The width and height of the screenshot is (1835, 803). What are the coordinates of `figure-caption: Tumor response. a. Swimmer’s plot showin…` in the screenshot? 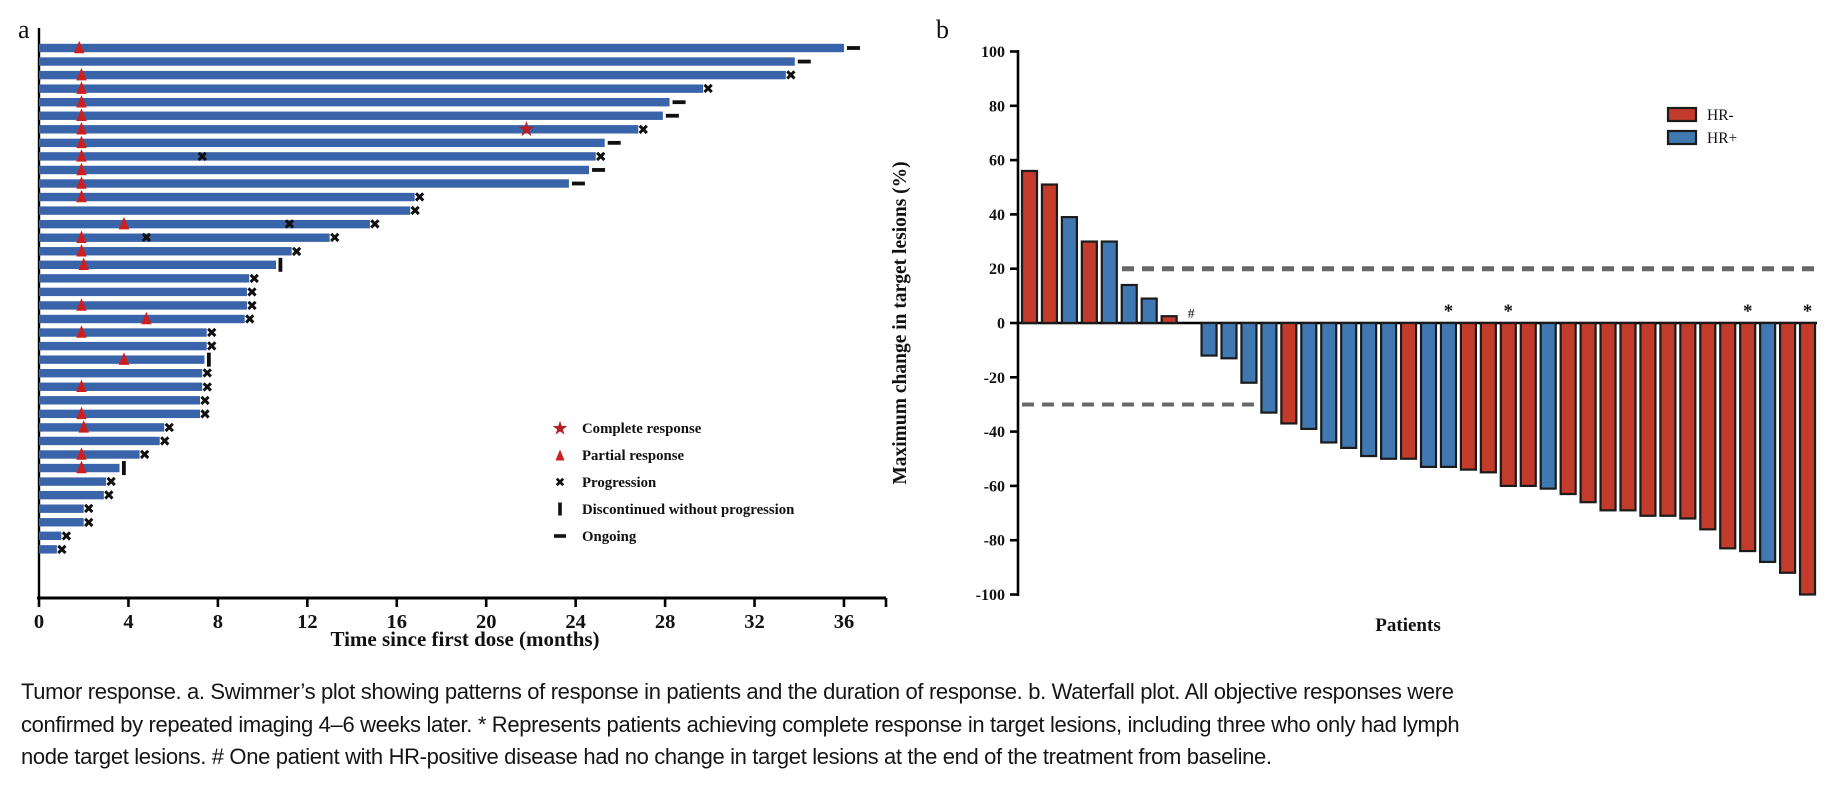 It's located at (921, 725).